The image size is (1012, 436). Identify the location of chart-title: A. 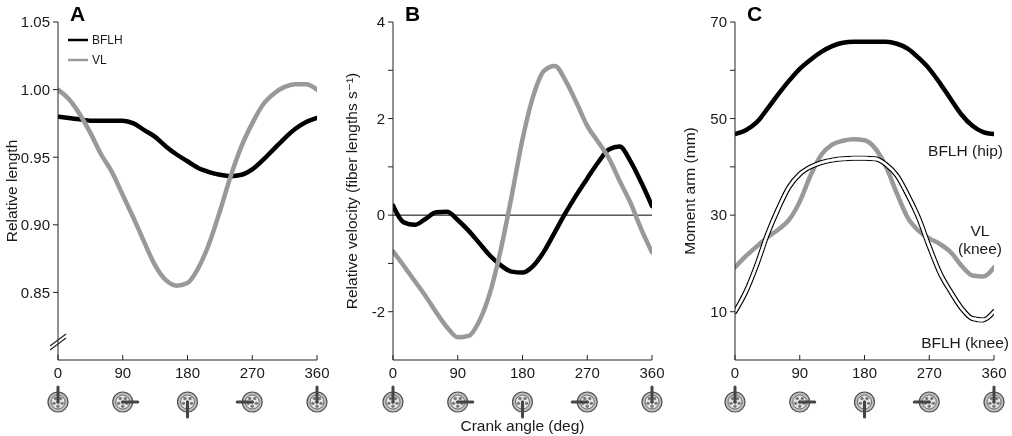
(78, 13).